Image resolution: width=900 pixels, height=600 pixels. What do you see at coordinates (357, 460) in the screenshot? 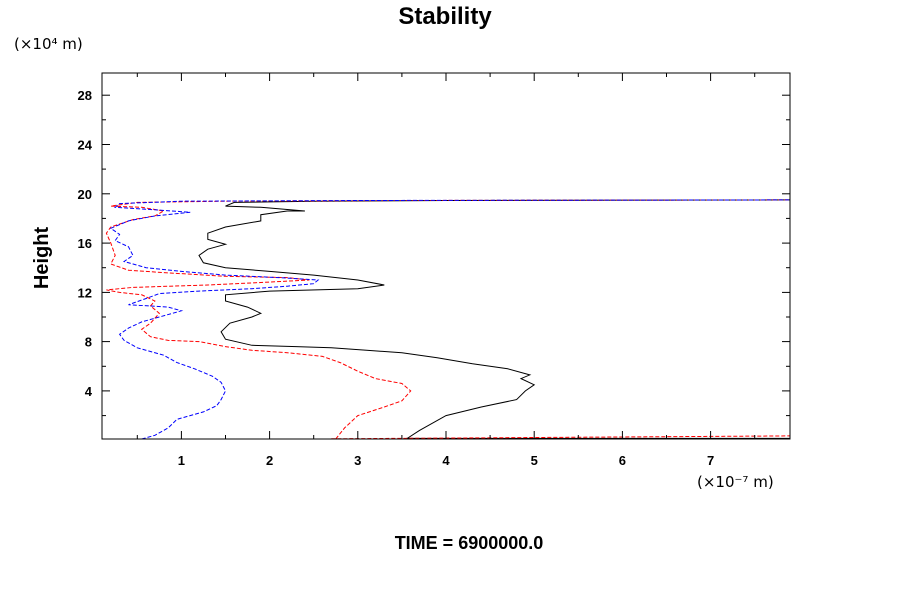
I see `x-tick-label: 3` at bounding box center [357, 460].